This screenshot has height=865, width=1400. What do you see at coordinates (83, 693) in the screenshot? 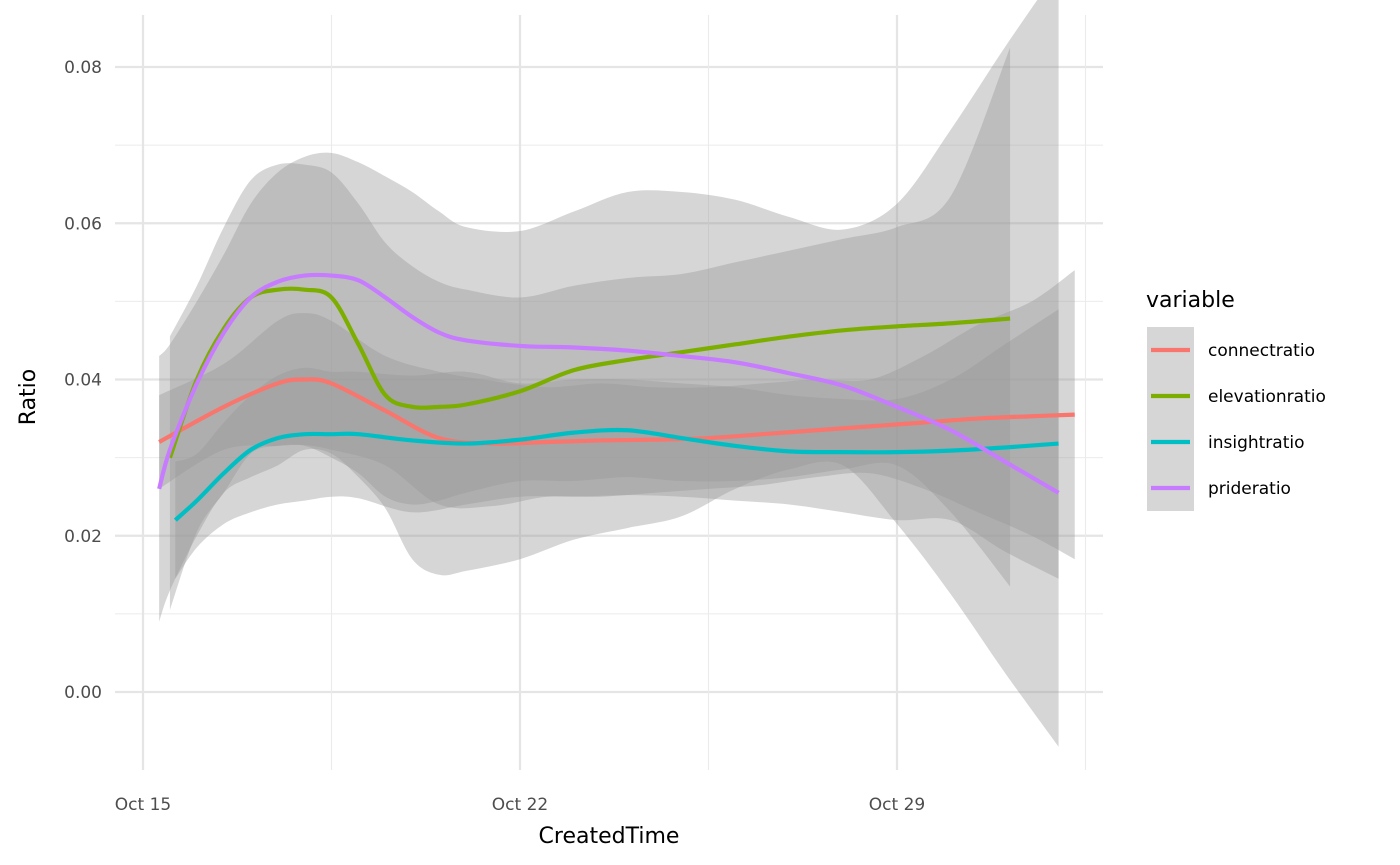
I see `y-tick-label: 0.00` at bounding box center [83, 693].